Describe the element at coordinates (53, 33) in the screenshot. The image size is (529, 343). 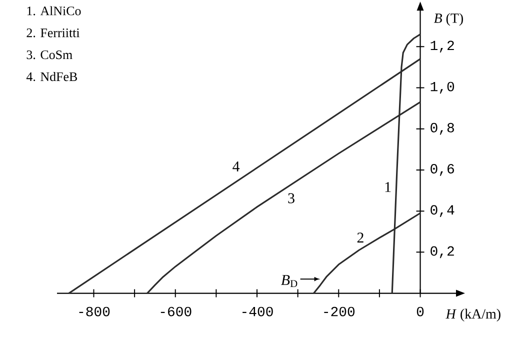
I see `annotation: 2. Ferriitti` at that location.